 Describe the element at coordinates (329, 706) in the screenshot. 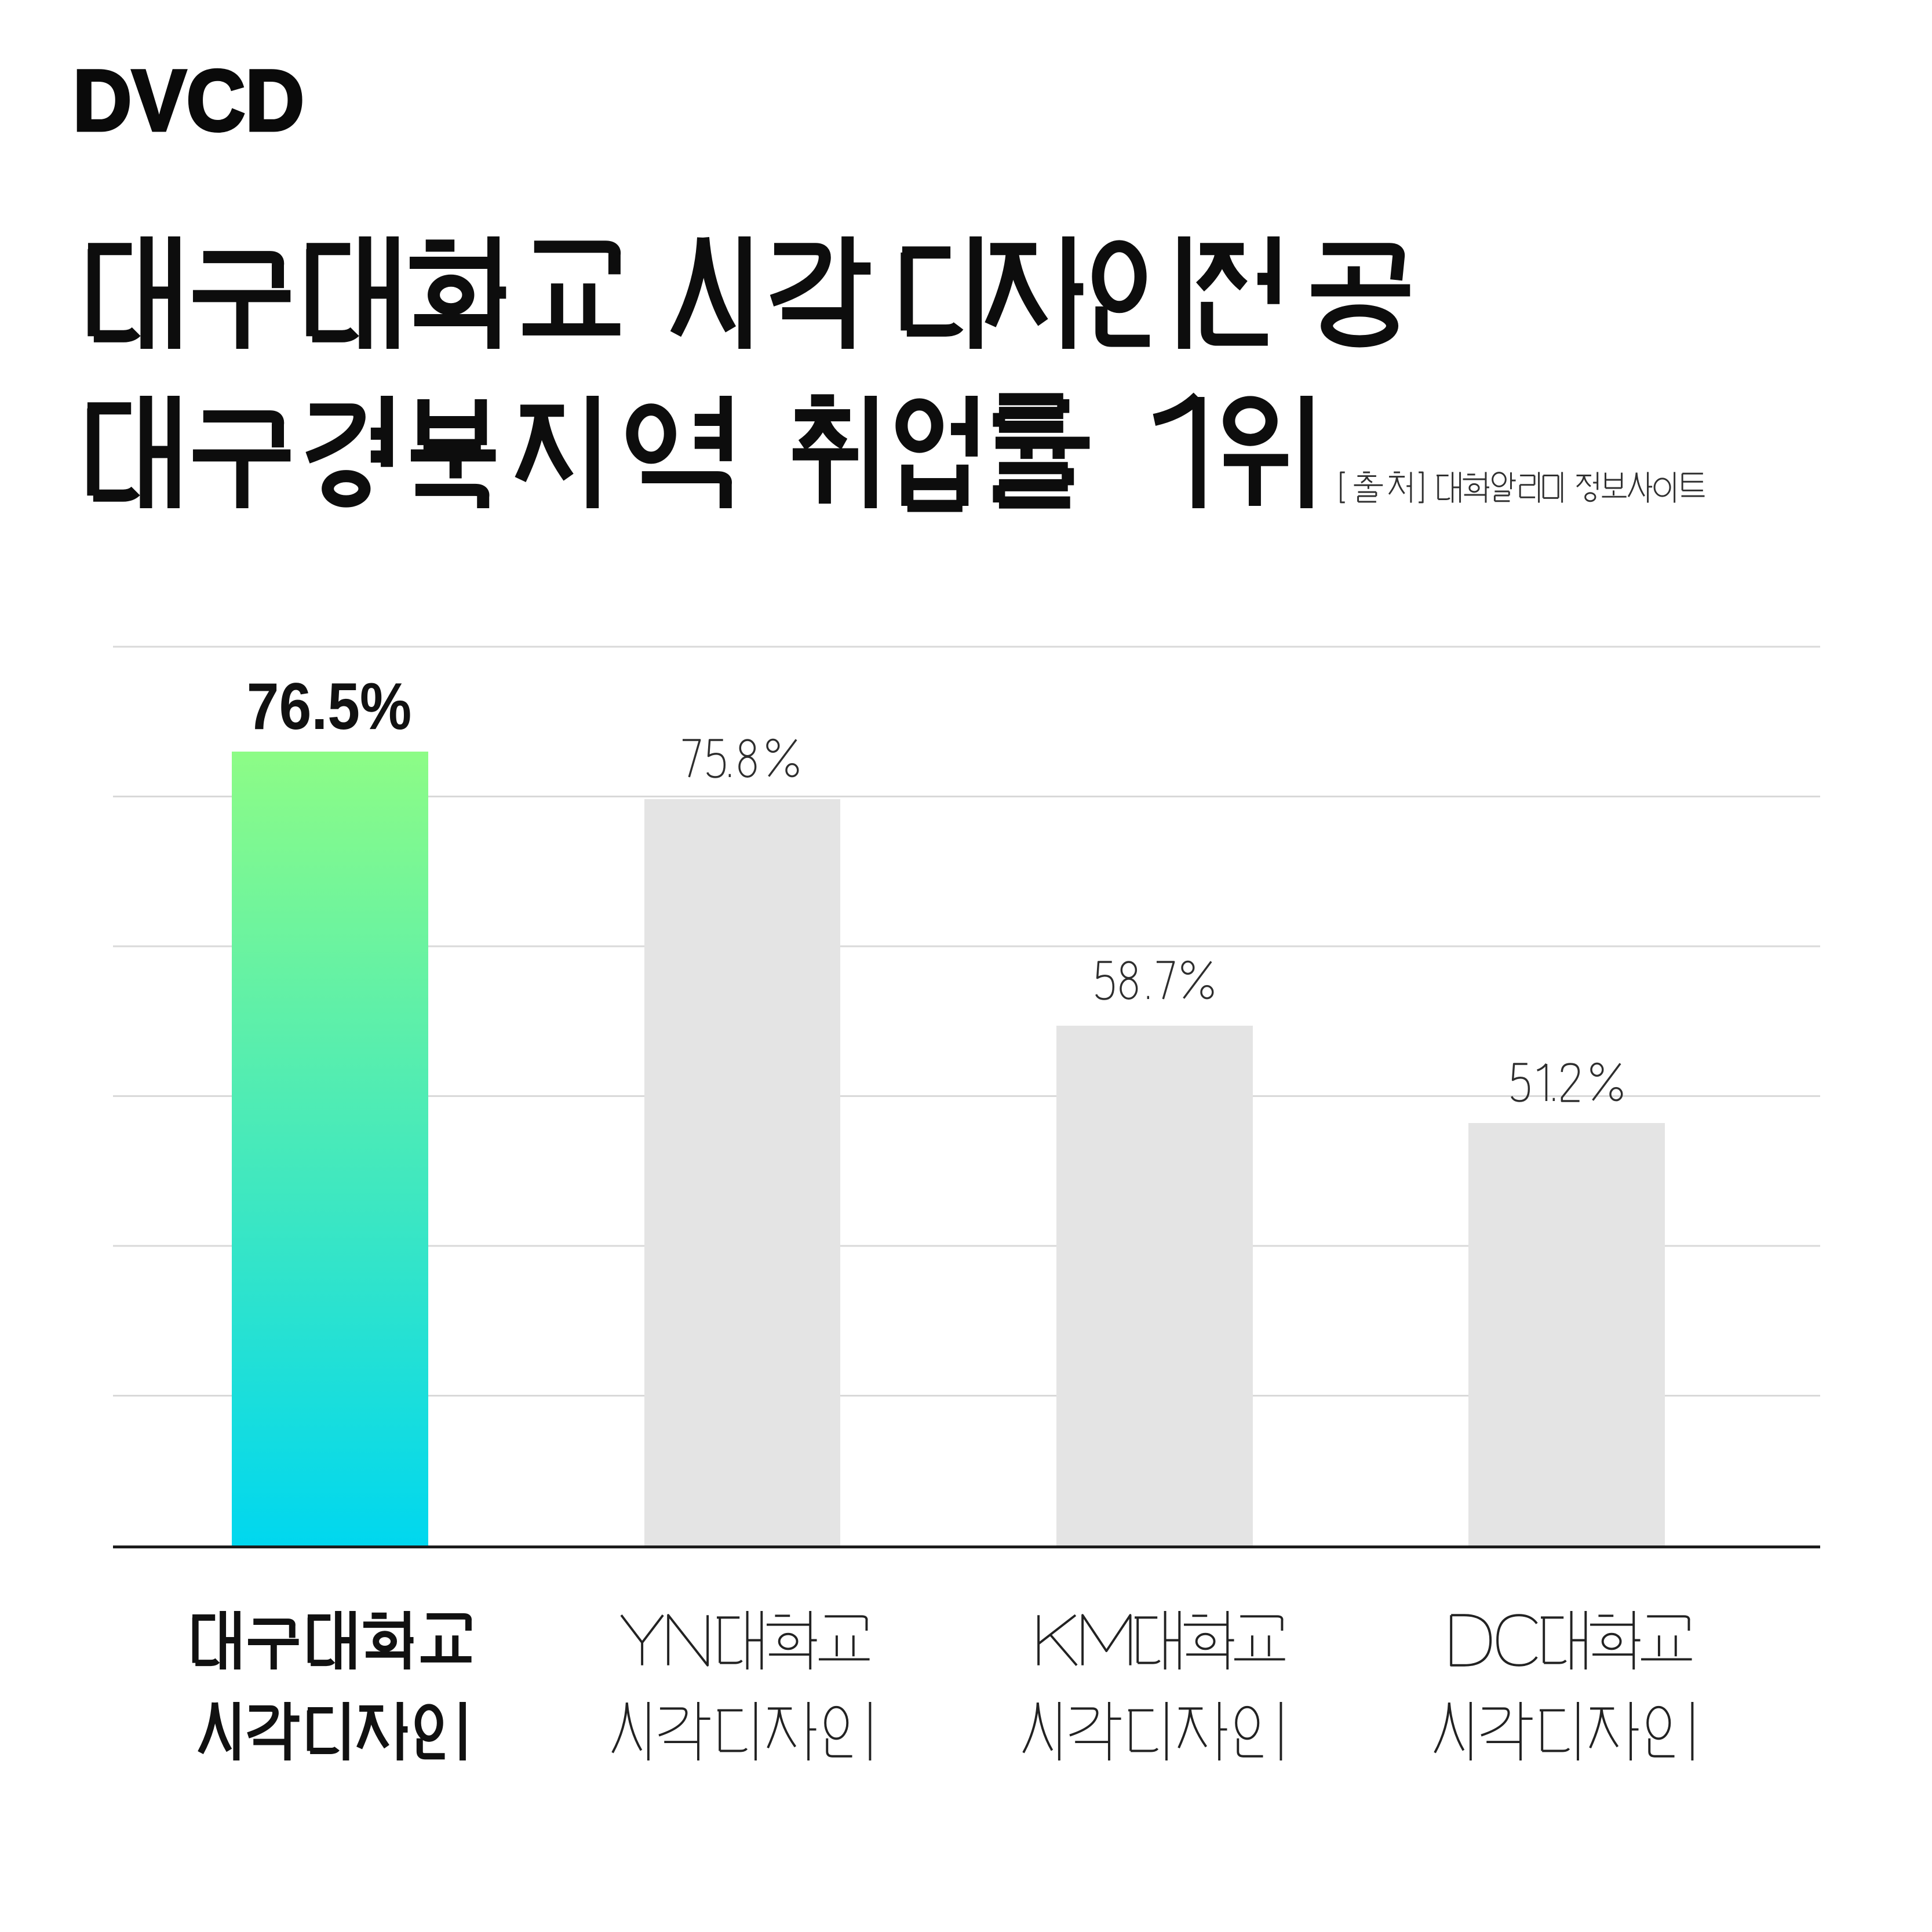

I see `svg-text: 76.5%` at that location.